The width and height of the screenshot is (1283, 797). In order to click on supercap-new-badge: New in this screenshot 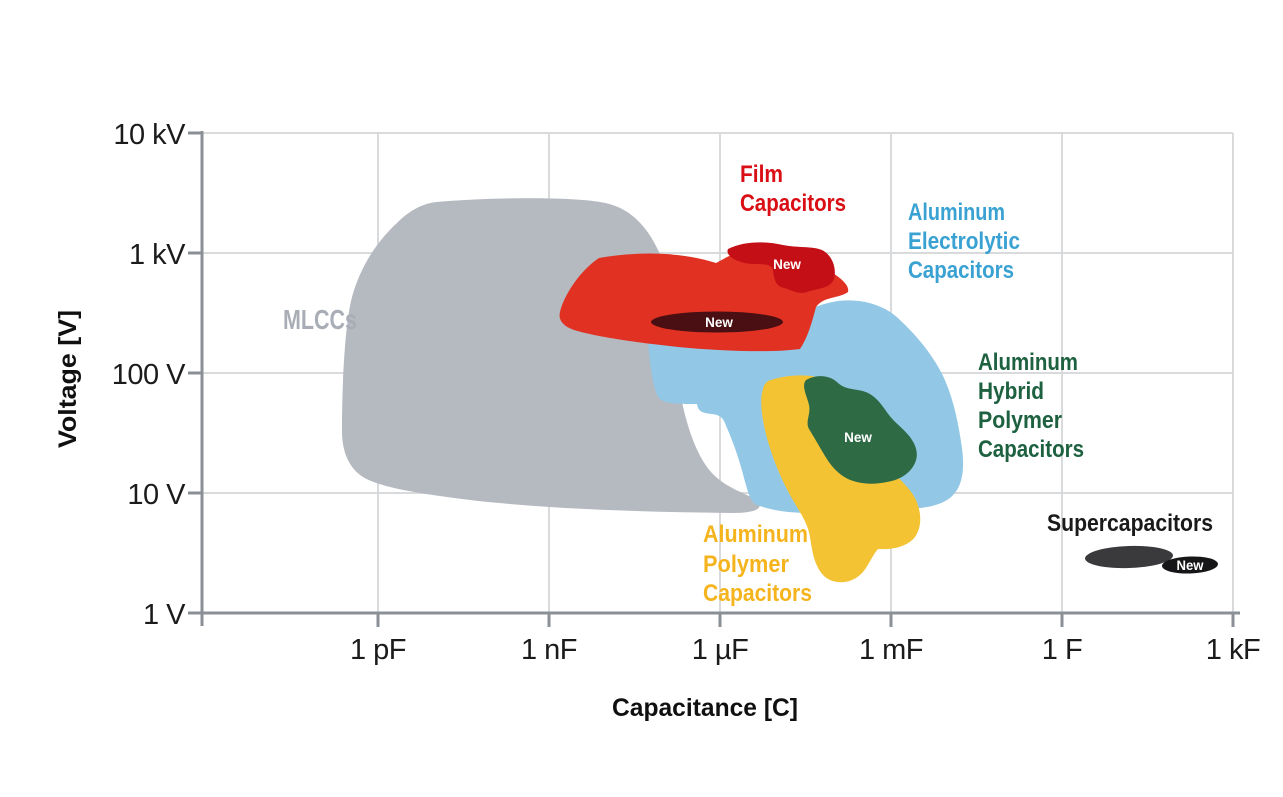, I will do `click(1190, 565)`.